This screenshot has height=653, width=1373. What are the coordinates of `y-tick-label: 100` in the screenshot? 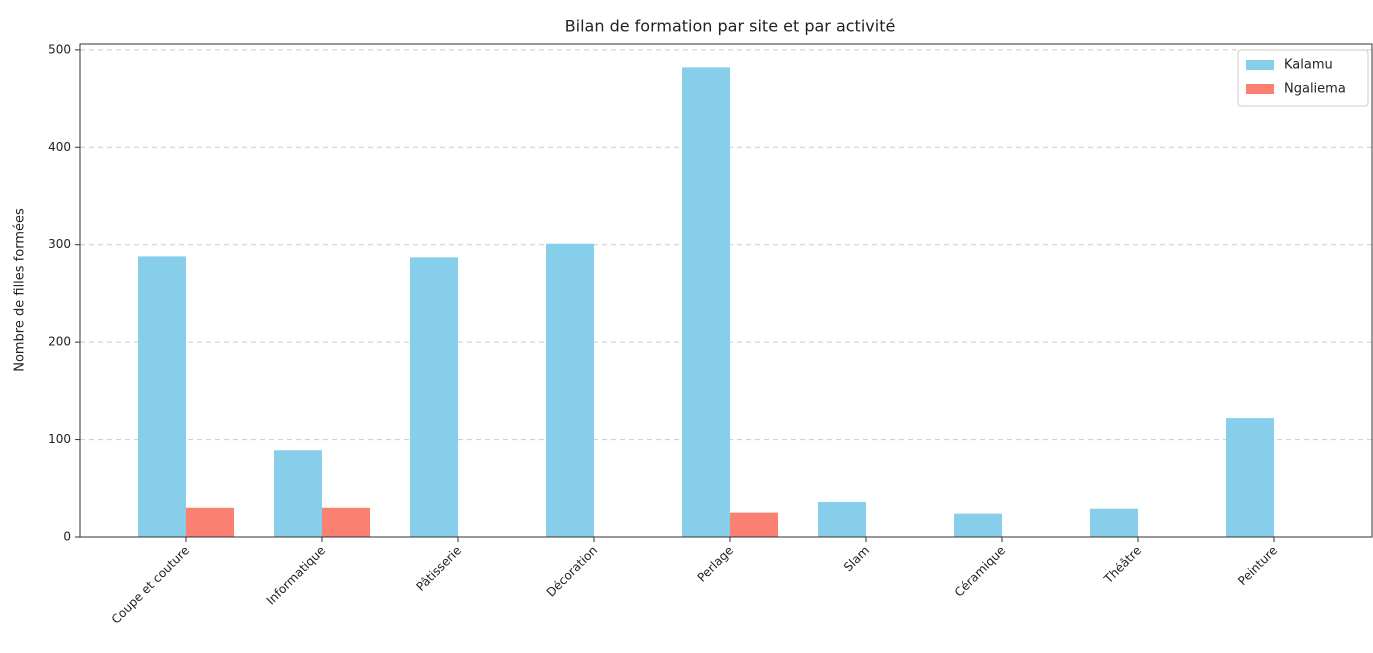 It's located at (59, 439).